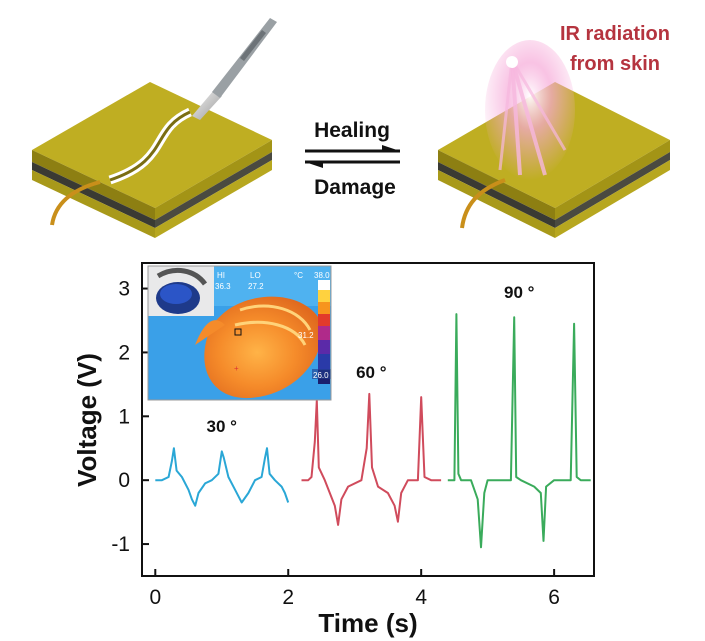 Image resolution: width=705 pixels, height=641 pixels. I want to click on series-labels: 30 ° 60 ° 90 °, so click(371, 359).